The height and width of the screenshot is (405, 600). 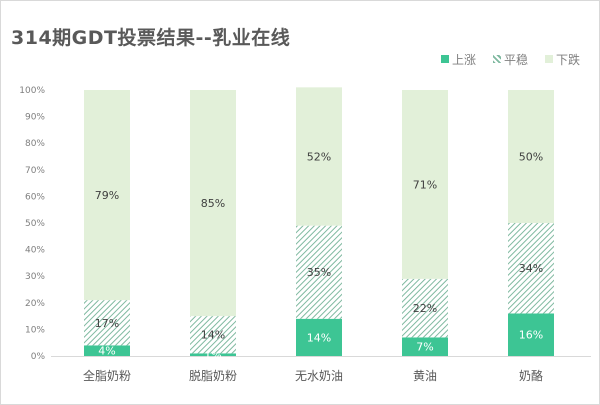 I want to click on legend-item: 下跌, so click(x=562, y=59).